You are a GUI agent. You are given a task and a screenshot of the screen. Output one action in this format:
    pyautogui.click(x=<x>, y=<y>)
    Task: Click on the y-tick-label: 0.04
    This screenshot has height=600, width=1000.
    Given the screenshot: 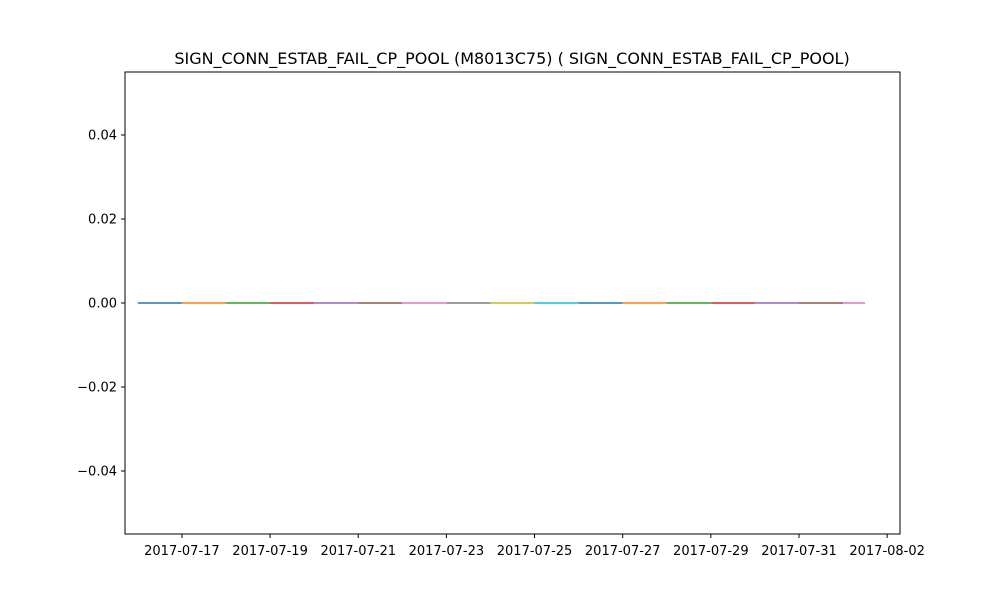 What is the action you would take?
    pyautogui.click(x=102, y=136)
    